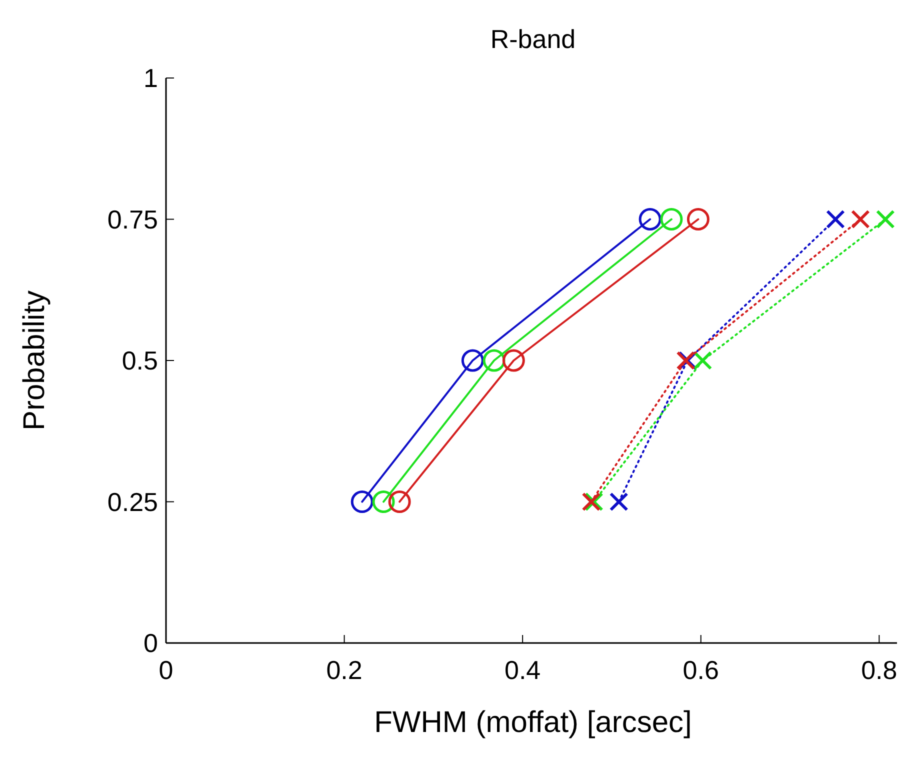 This screenshot has width=908, height=760. Describe the element at coordinates (879, 670) in the screenshot. I see `x-tick-label: 0.8` at that location.